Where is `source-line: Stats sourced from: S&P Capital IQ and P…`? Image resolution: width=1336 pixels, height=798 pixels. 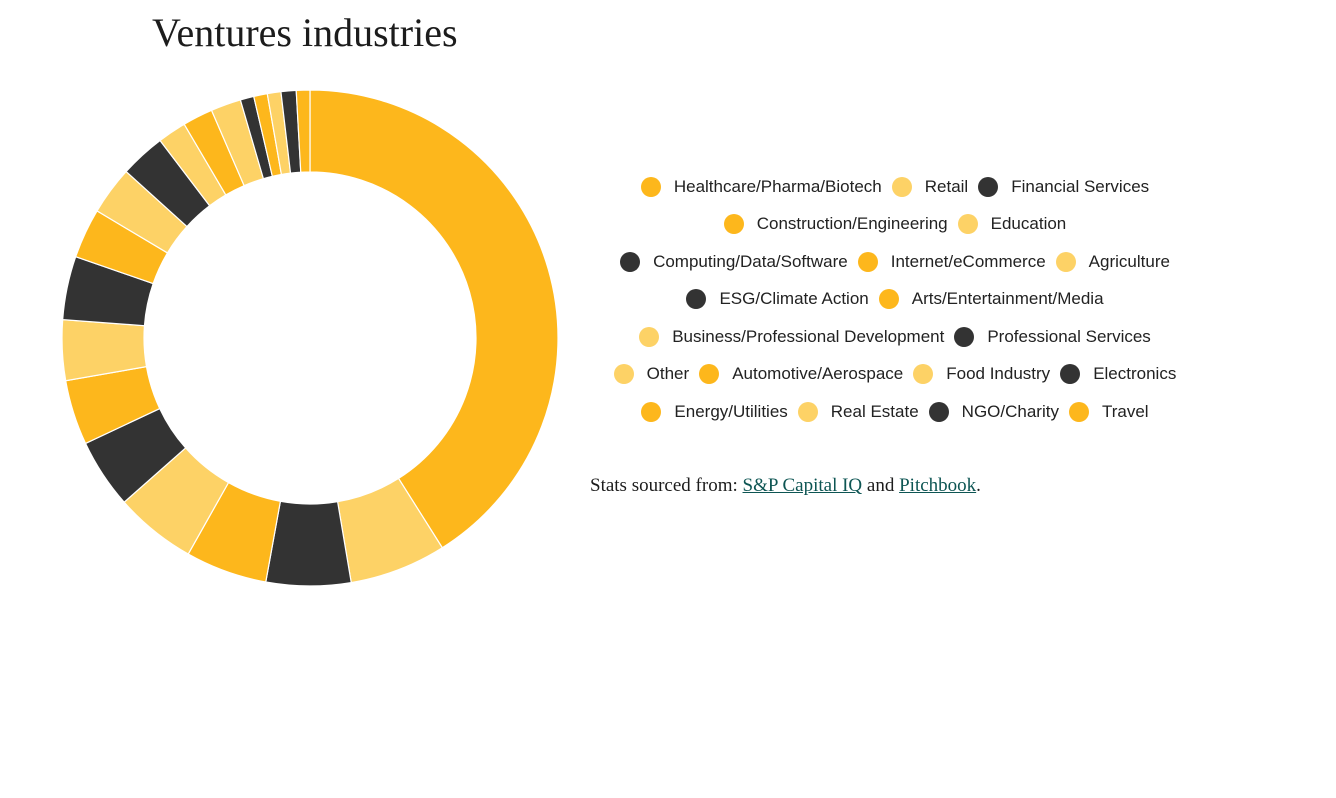 source-line: Stats sourced from: S&P Capital IQ and P… is located at coordinates (963, 486).